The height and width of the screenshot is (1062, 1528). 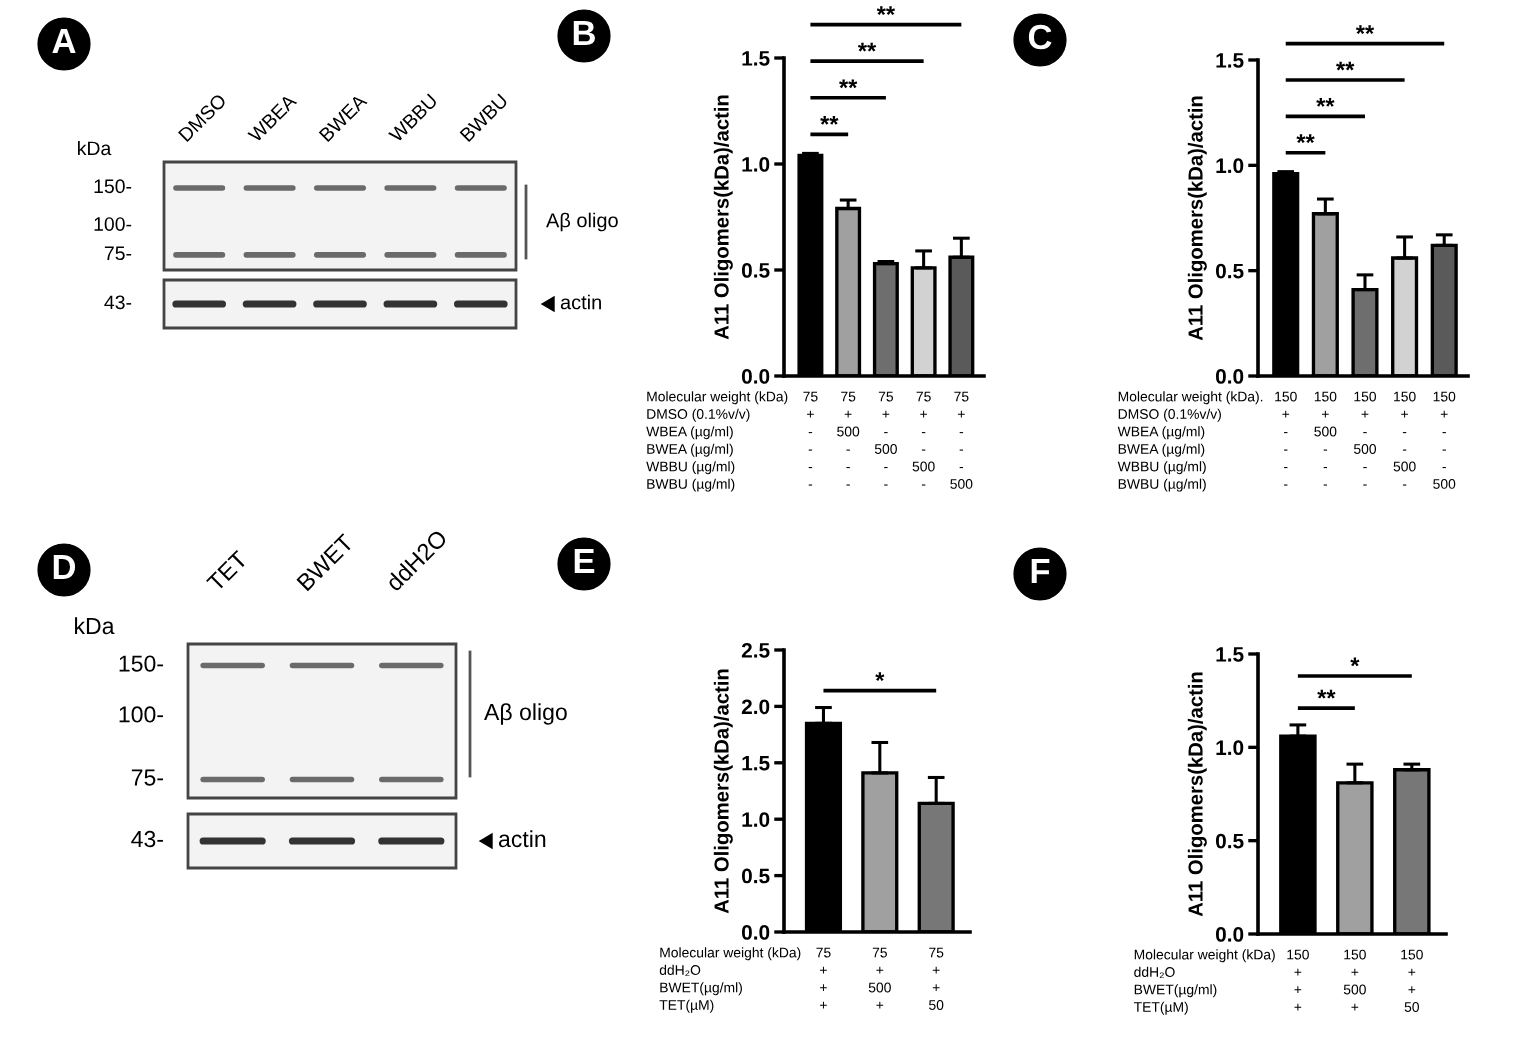 I want to click on chart-title: B, so click(x=584, y=33).